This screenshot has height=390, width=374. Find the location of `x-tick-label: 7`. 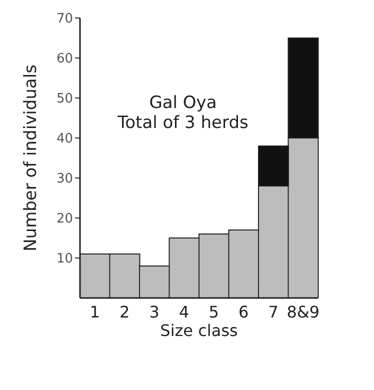

x-tick-label: 7 is located at coordinates (273, 312).